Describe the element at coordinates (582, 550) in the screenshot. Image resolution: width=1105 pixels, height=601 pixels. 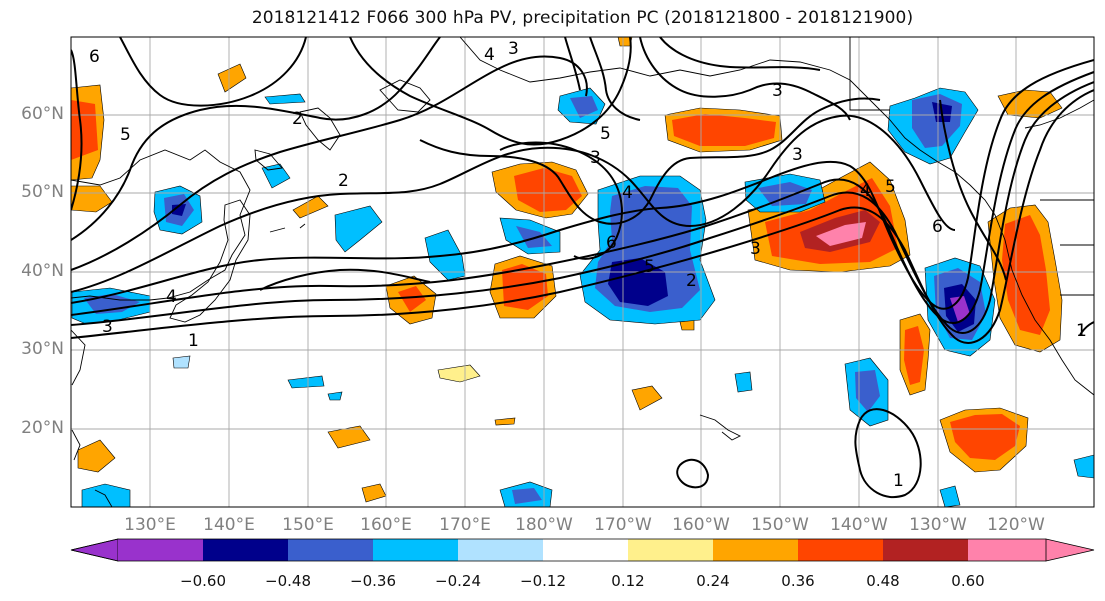
I see `colorbar` at that location.